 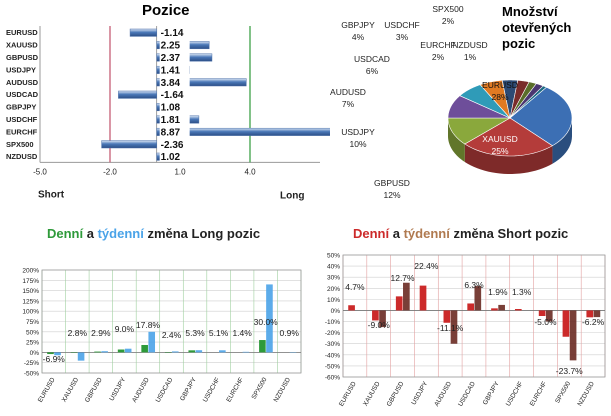 I want to click on data-label: 1.4%, so click(x=242, y=333).